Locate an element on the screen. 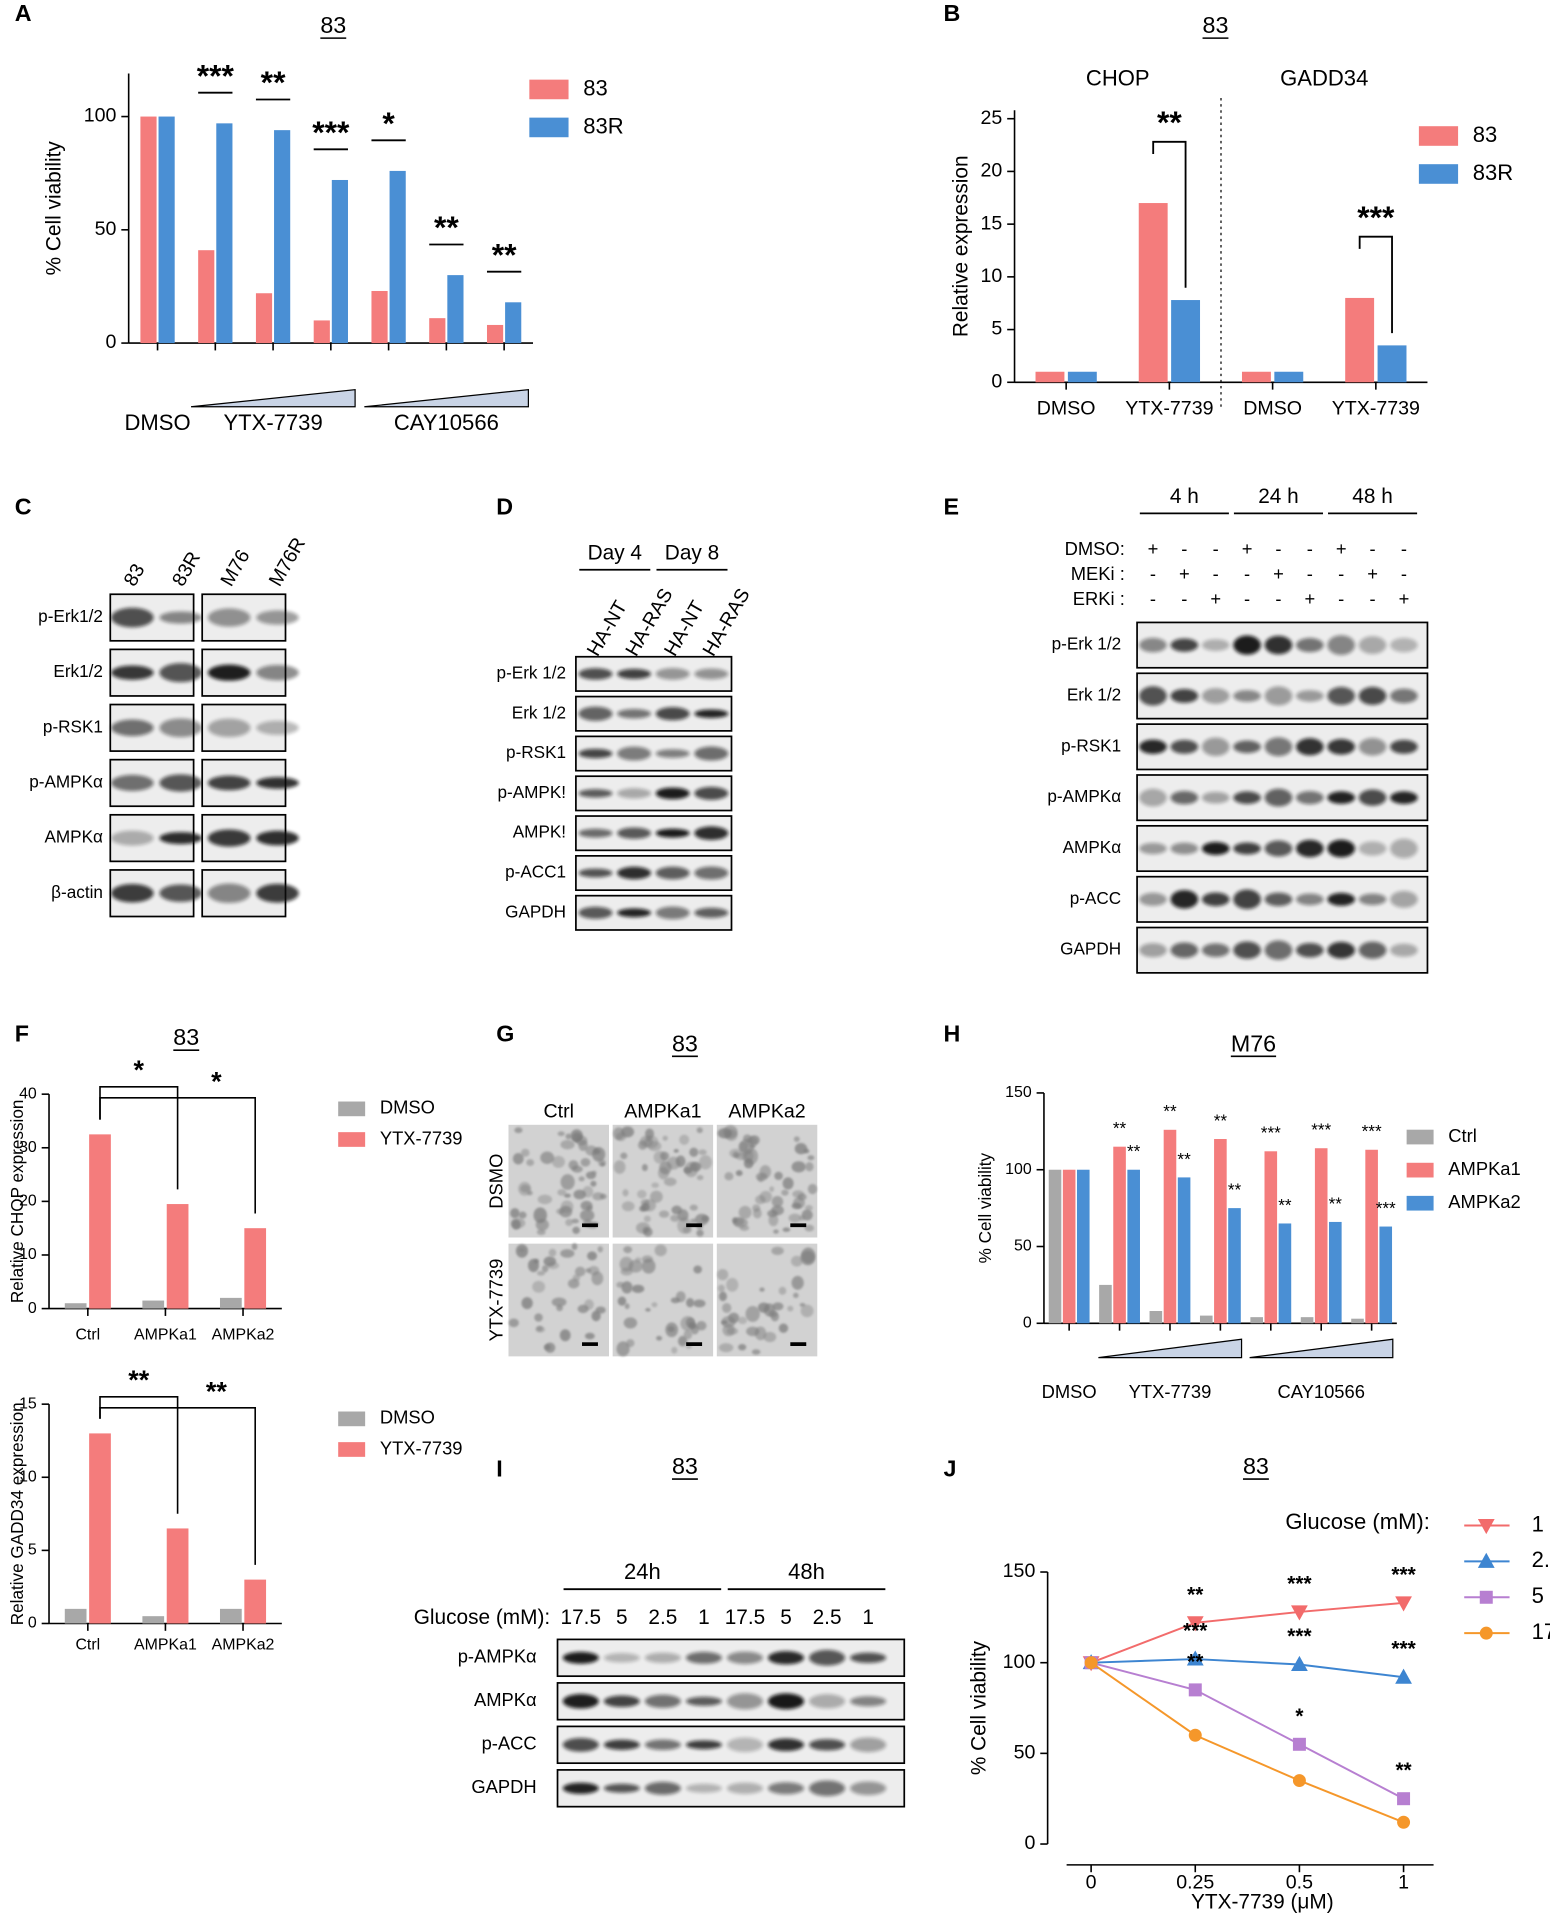  series-line is located at coordinates (1247, 1730).